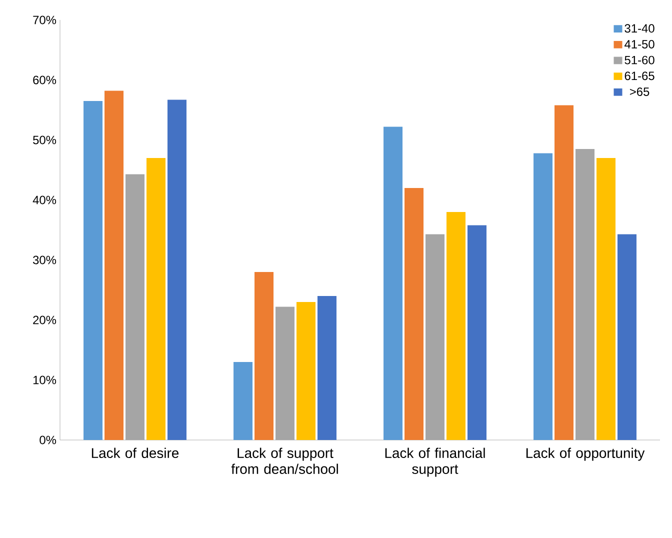 This screenshot has height=538, width=672. I want to click on y-tick-label: 50%, so click(44, 140).